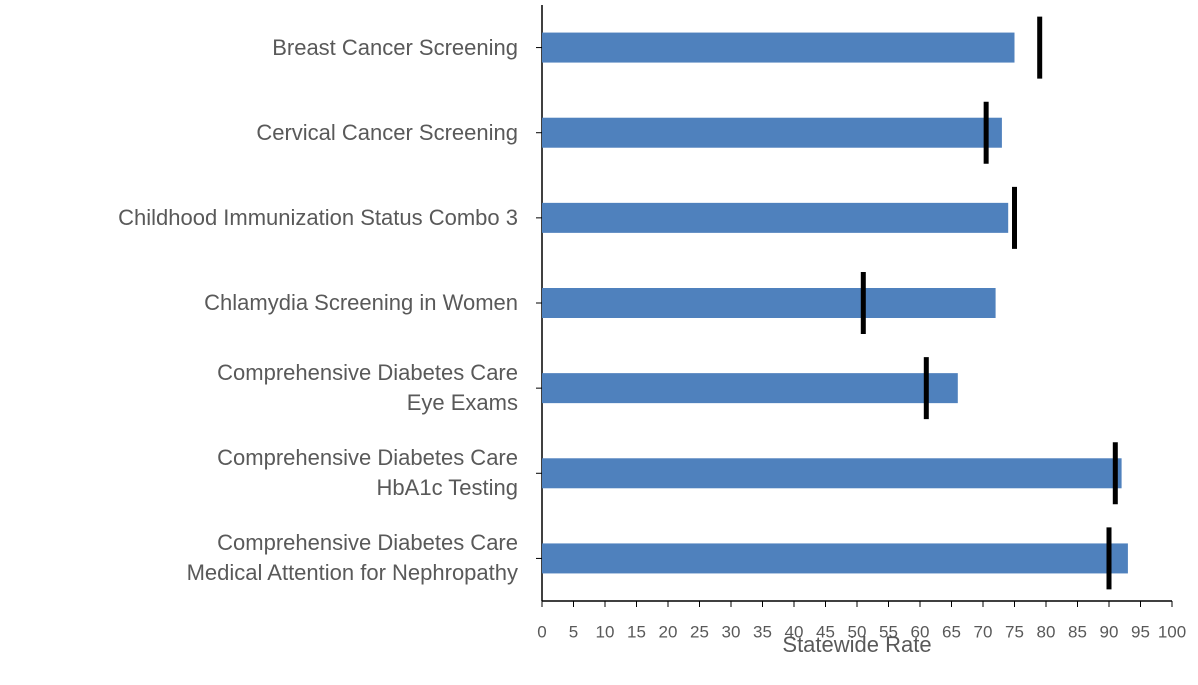  Describe the element at coordinates (1014, 631) in the screenshot. I see `x-tick-label: 75` at that location.